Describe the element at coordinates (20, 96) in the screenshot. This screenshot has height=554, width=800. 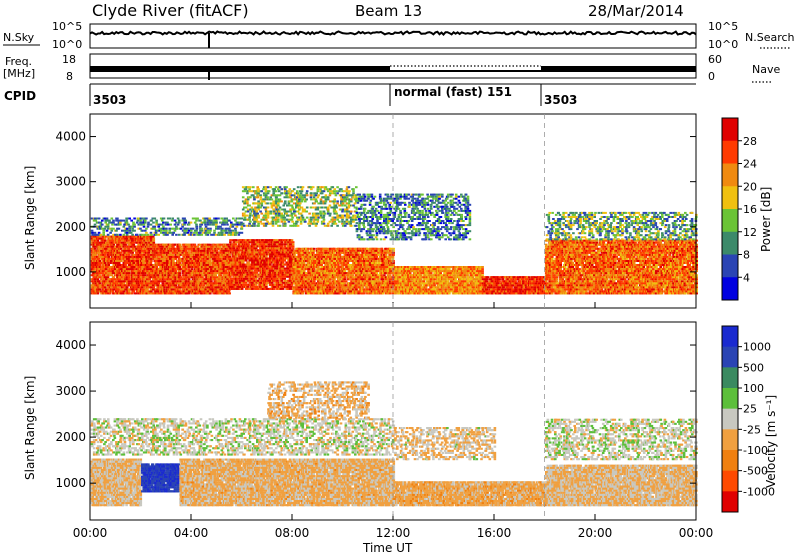
I see `cpid-label: CPID` at that location.